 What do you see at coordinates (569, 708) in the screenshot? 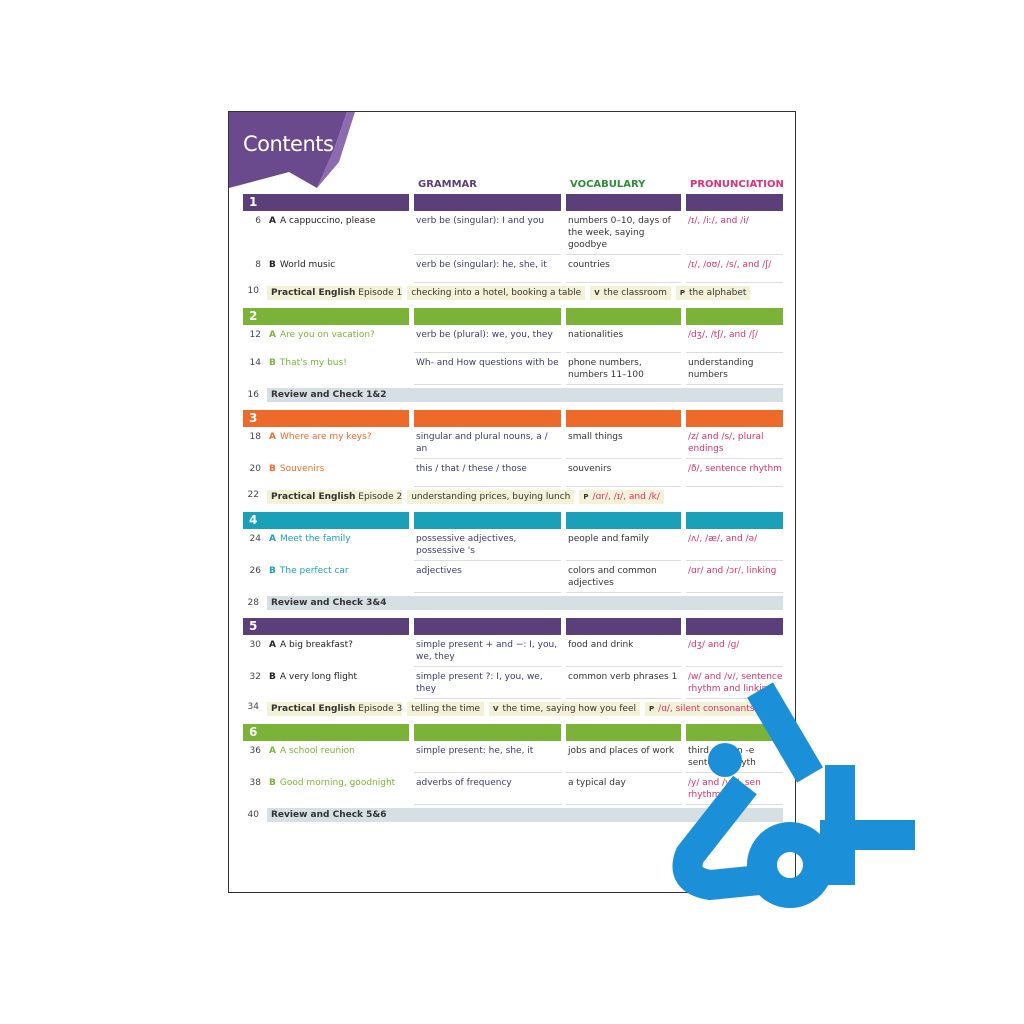
I see `extra-text: the time, saying how you feel` at bounding box center [569, 708].